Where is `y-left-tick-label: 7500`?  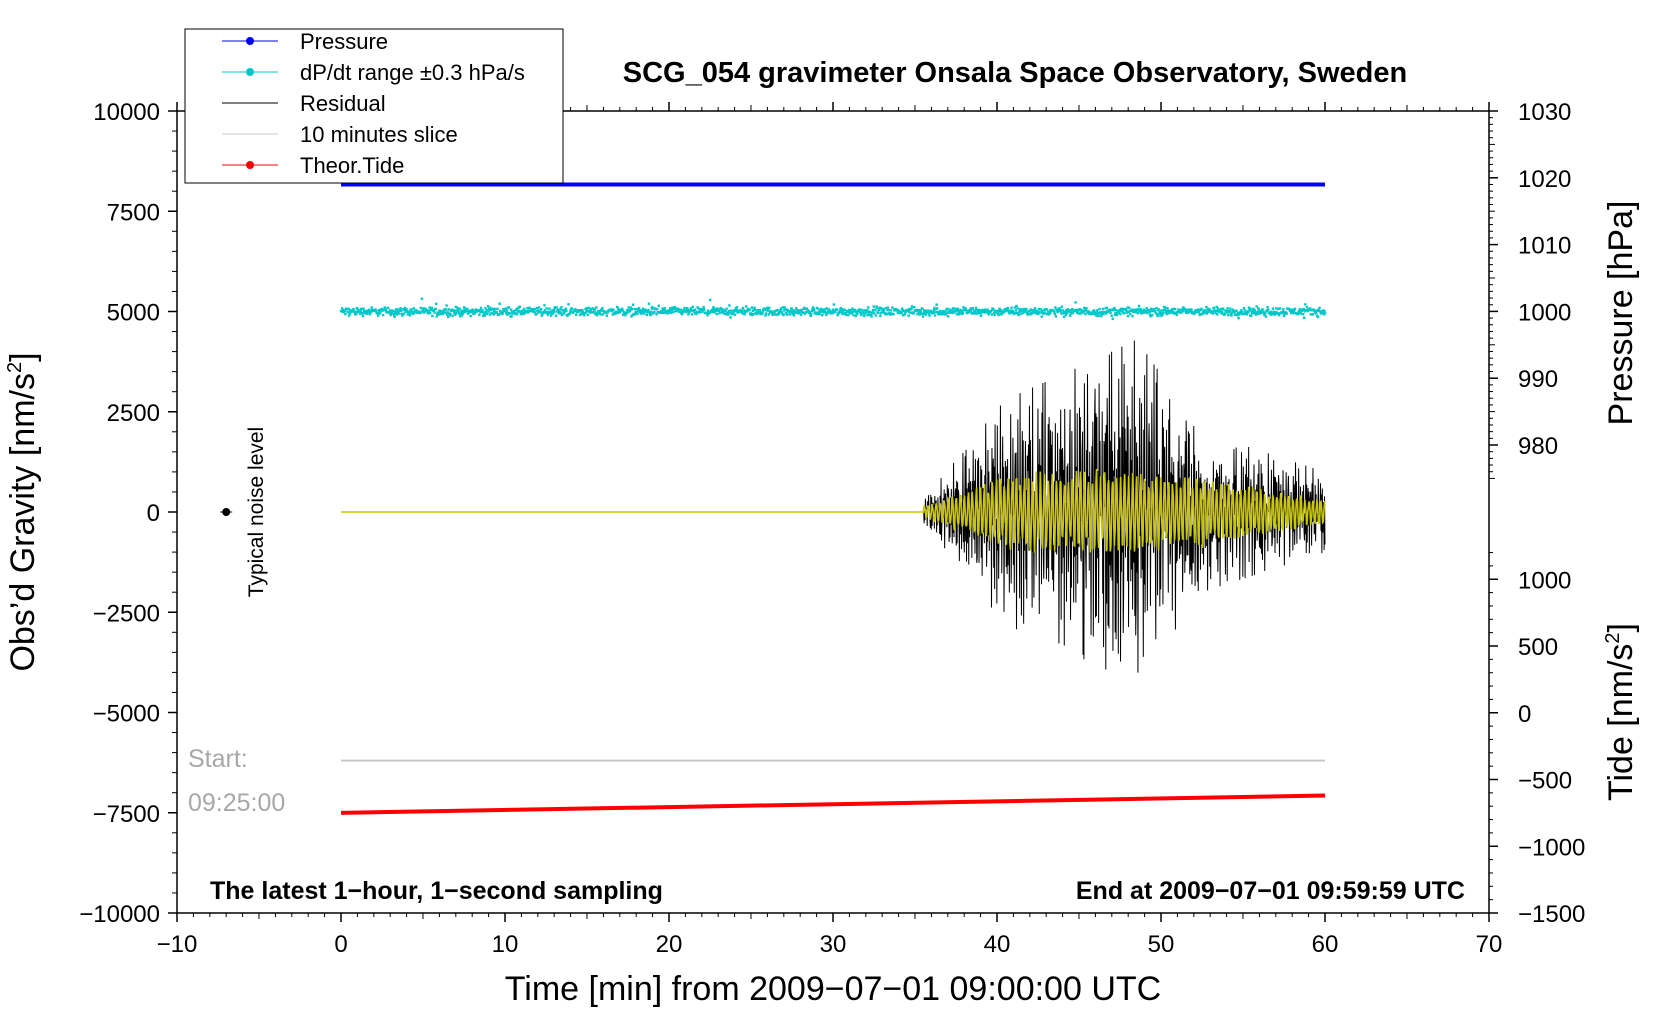
y-left-tick-label: 7500 is located at coordinates (133, 212).